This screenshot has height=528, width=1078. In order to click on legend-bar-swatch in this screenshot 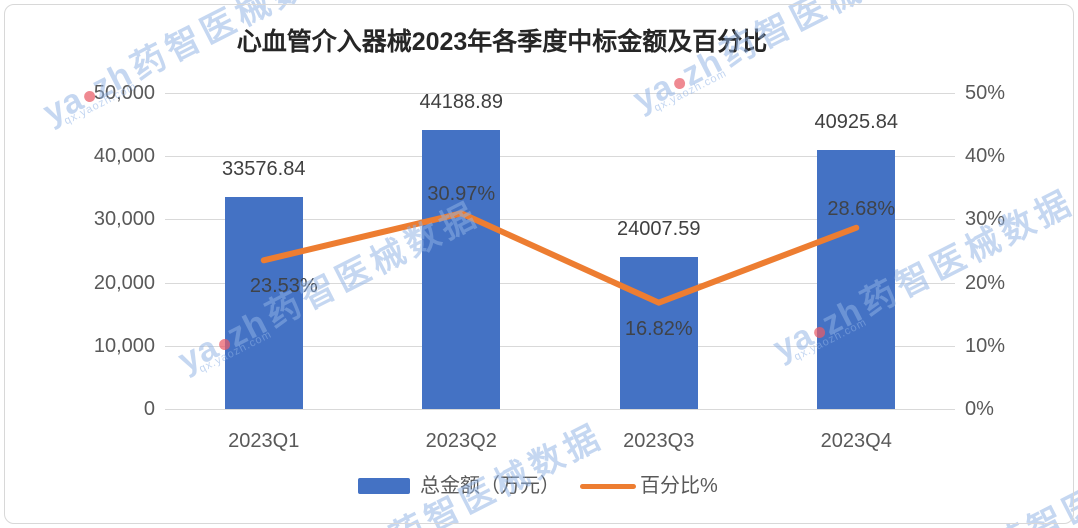, I will do `click(384, 486)`.